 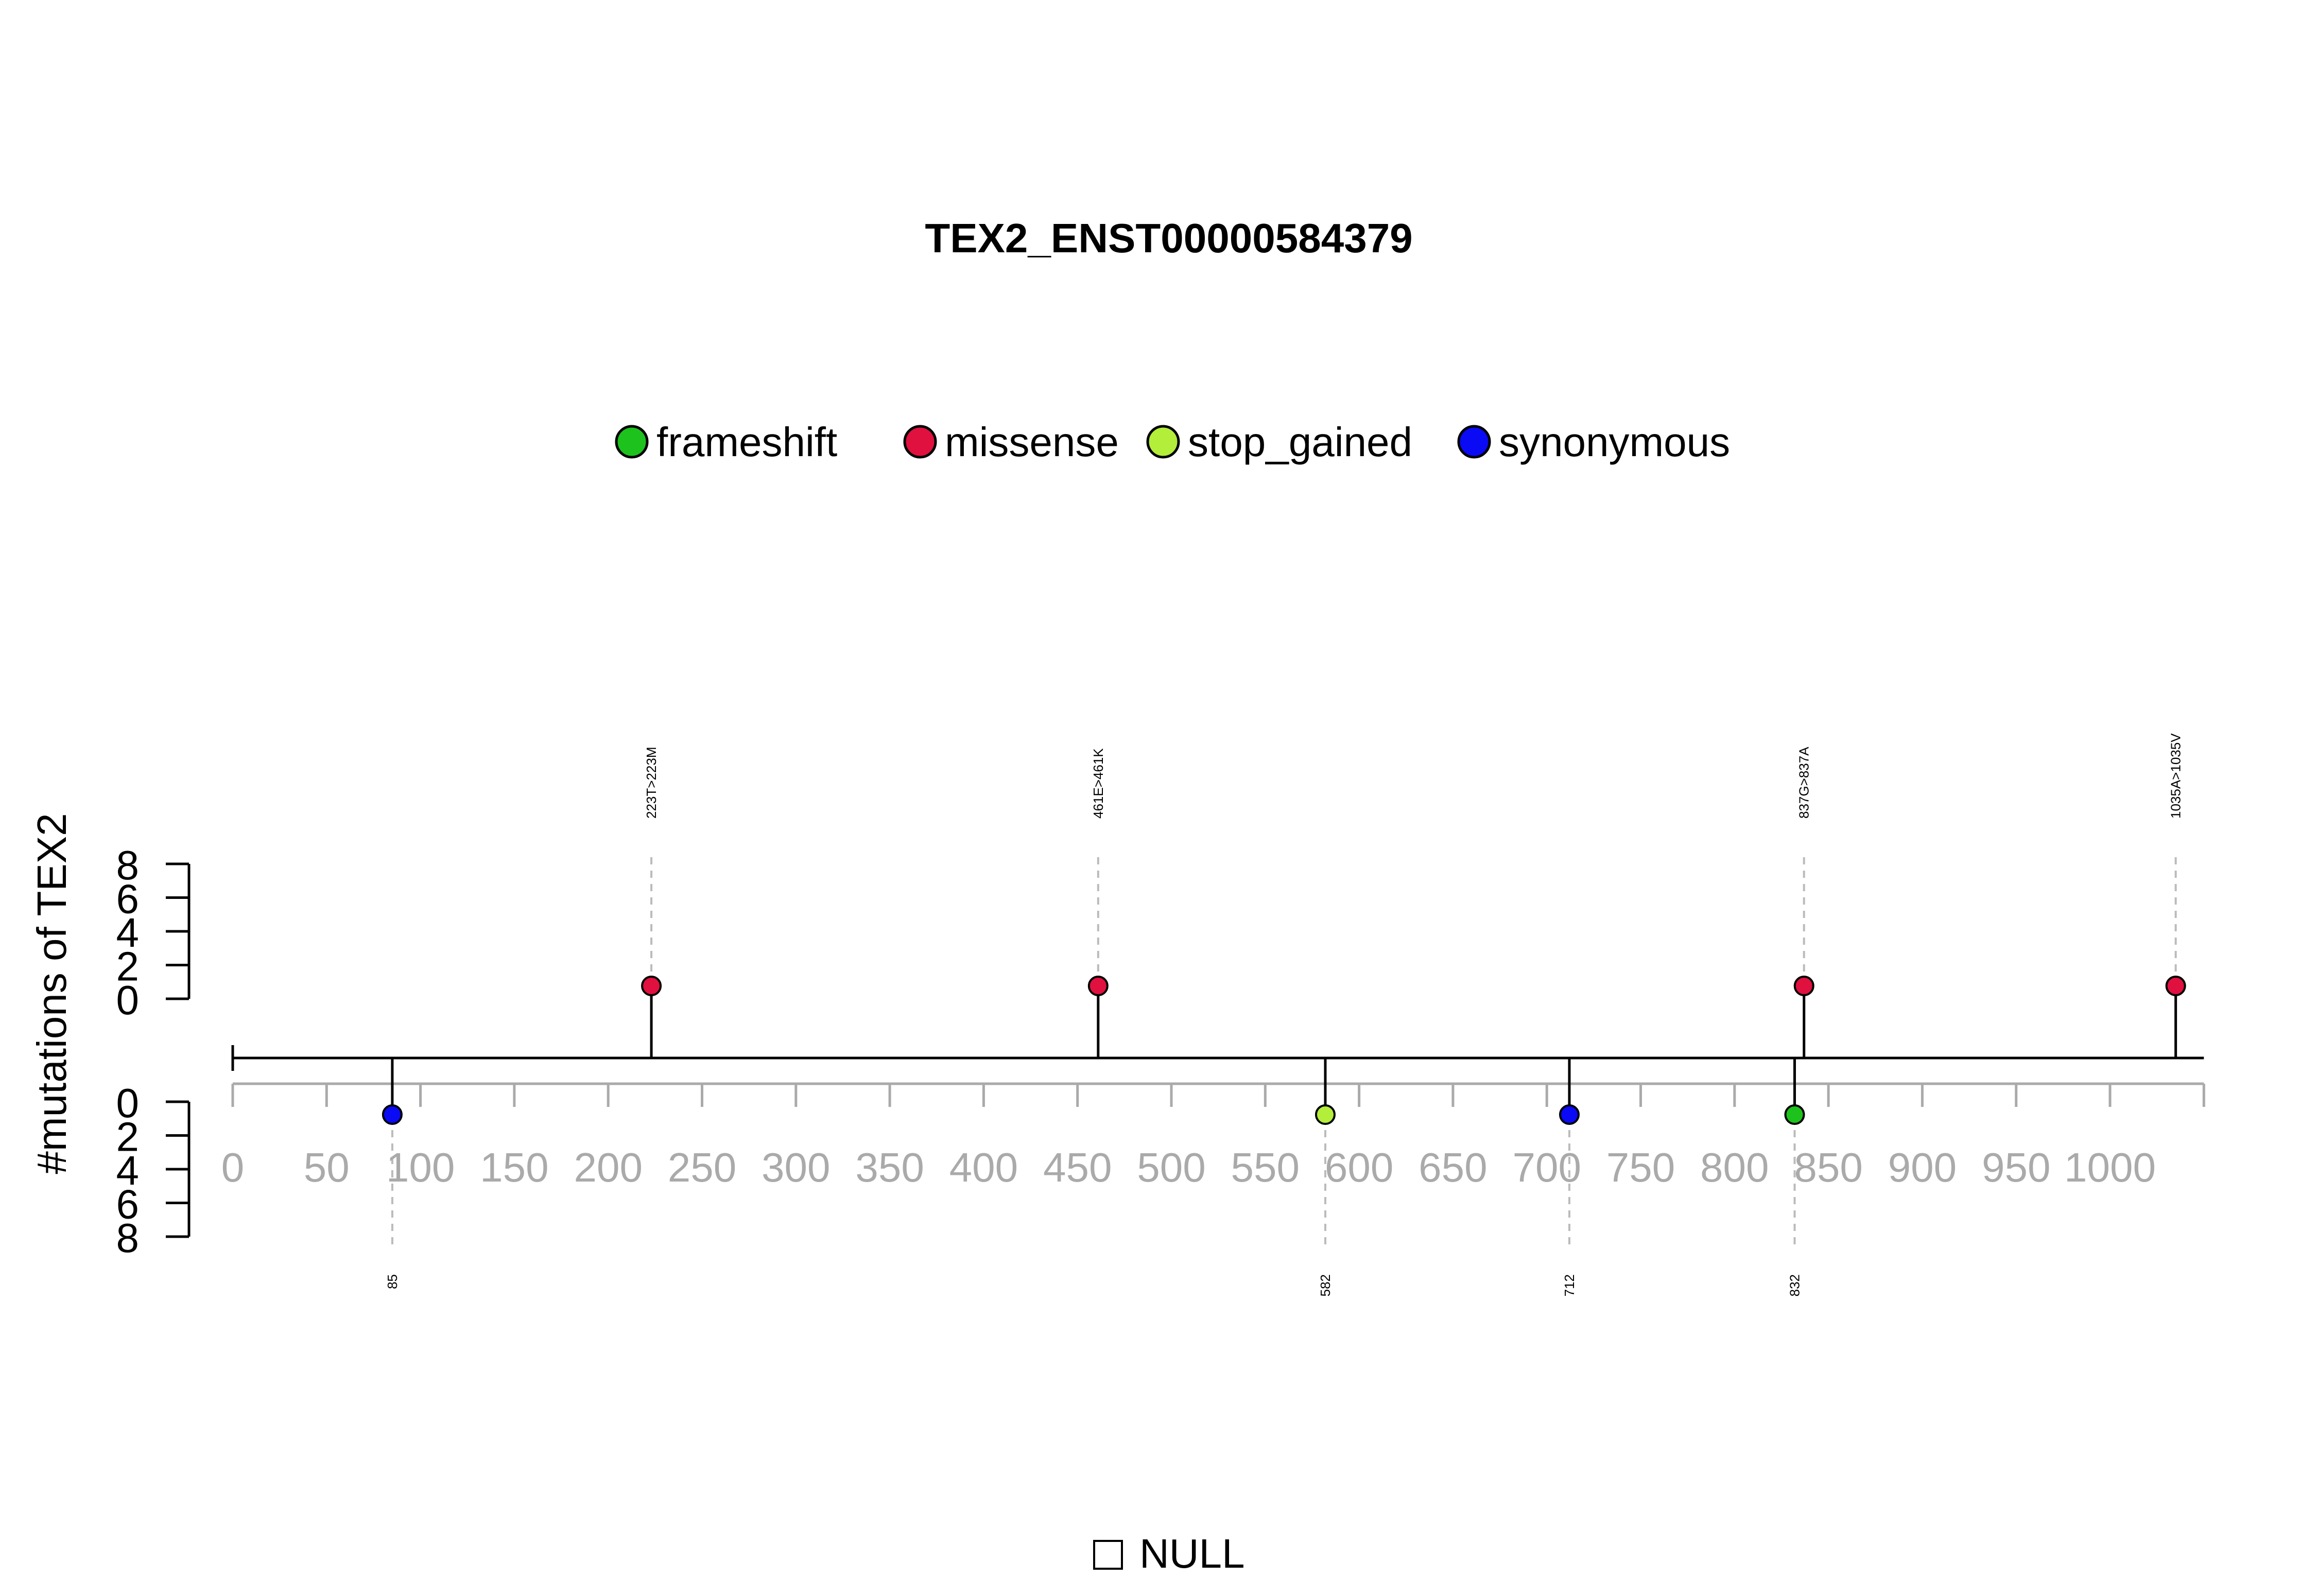 I want to click on mutation-label-bottom: 832, so click(x=1794, y=1285).